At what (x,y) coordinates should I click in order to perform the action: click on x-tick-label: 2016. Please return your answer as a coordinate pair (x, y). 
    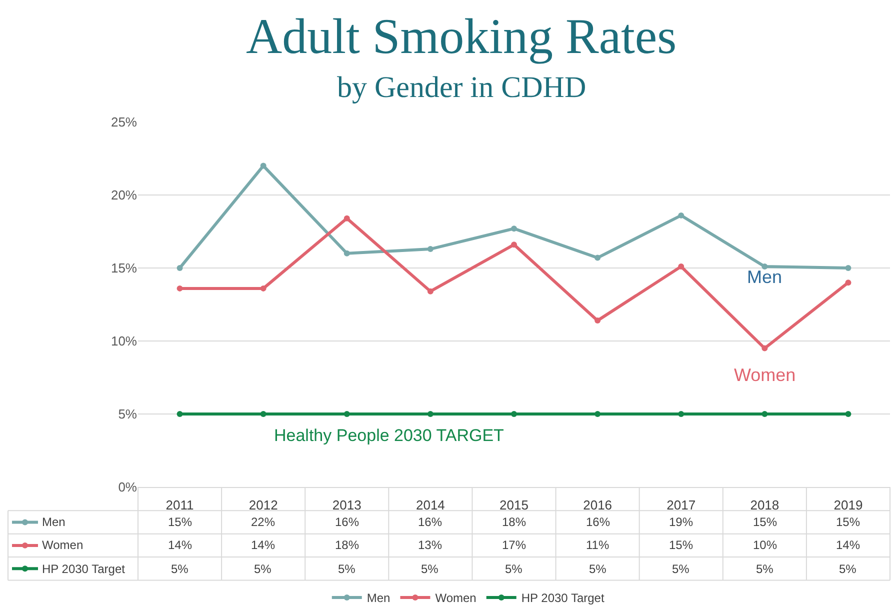
    Looking at the image, I should click on (597, 505).